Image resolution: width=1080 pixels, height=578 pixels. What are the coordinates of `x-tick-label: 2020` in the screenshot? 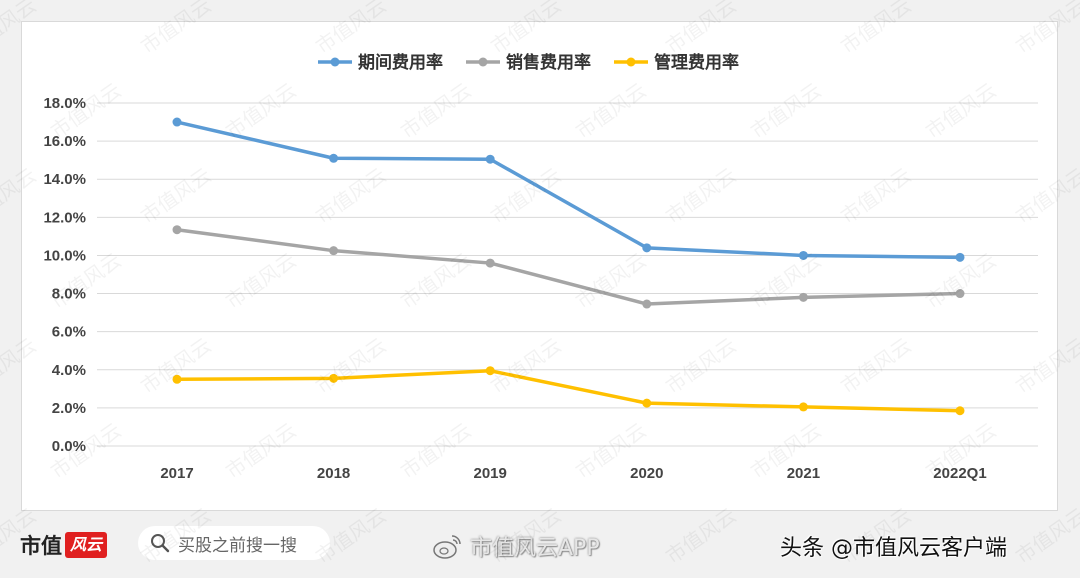 It's located at (646, 473).